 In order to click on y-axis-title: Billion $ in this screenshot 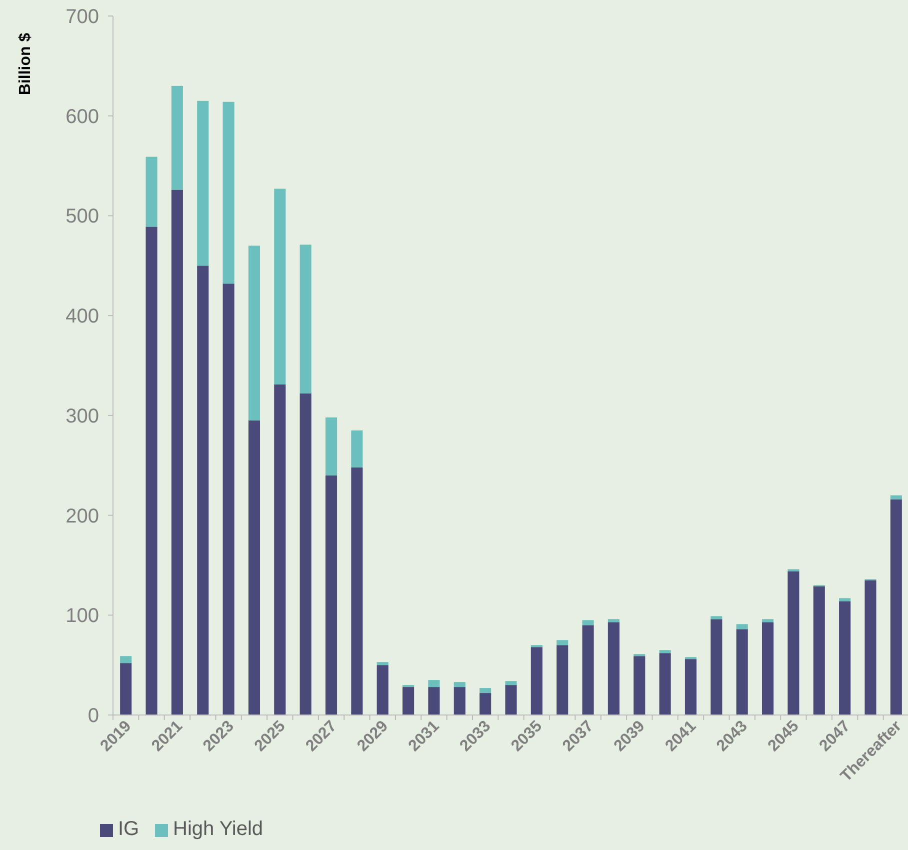, I will do `click(25, 64)`.